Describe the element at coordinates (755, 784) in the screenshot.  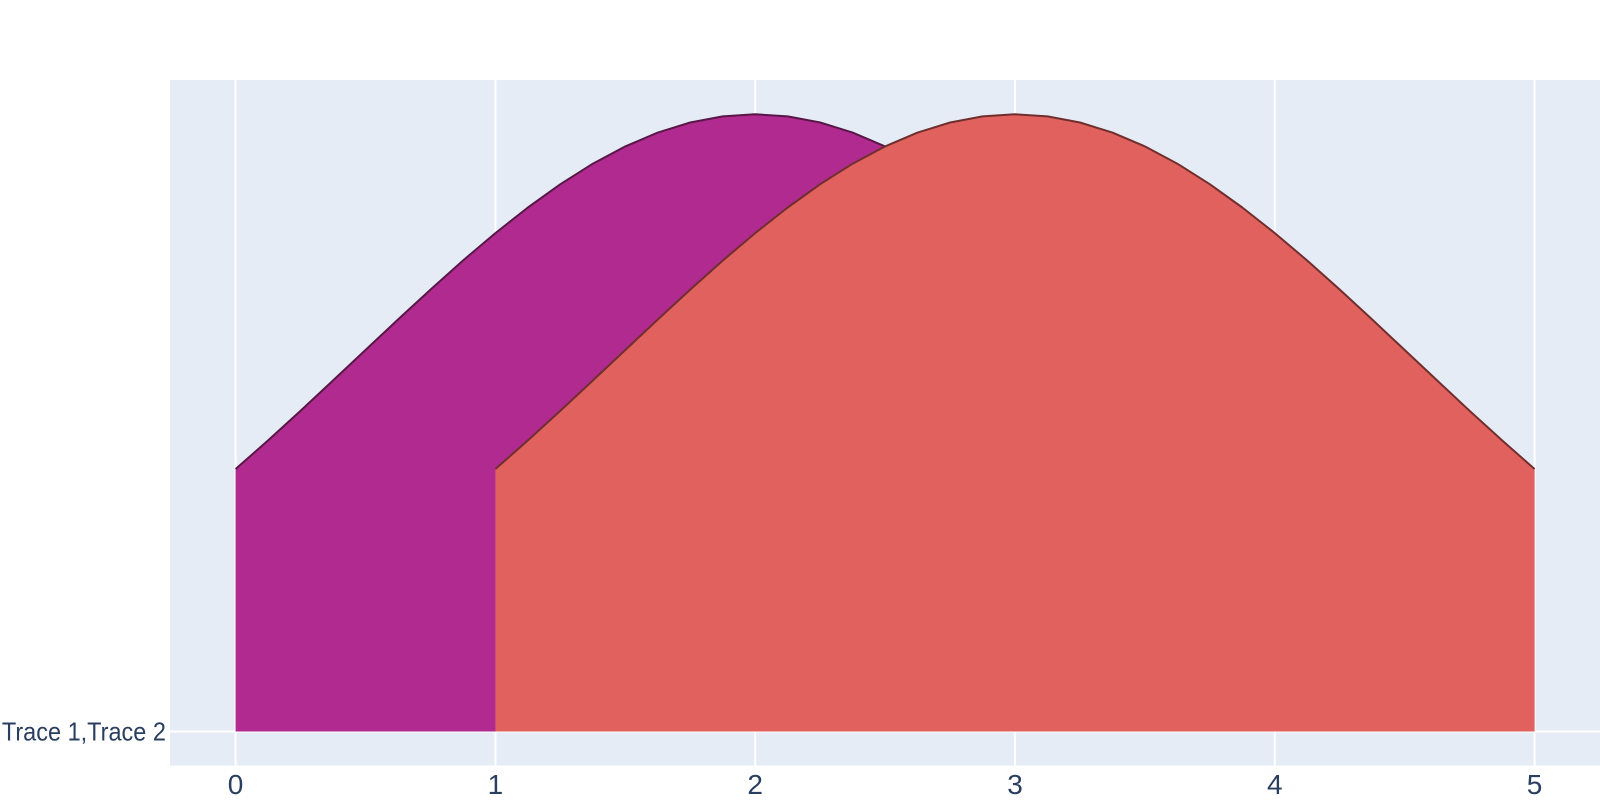
I see `svg-text: 2` at that location.